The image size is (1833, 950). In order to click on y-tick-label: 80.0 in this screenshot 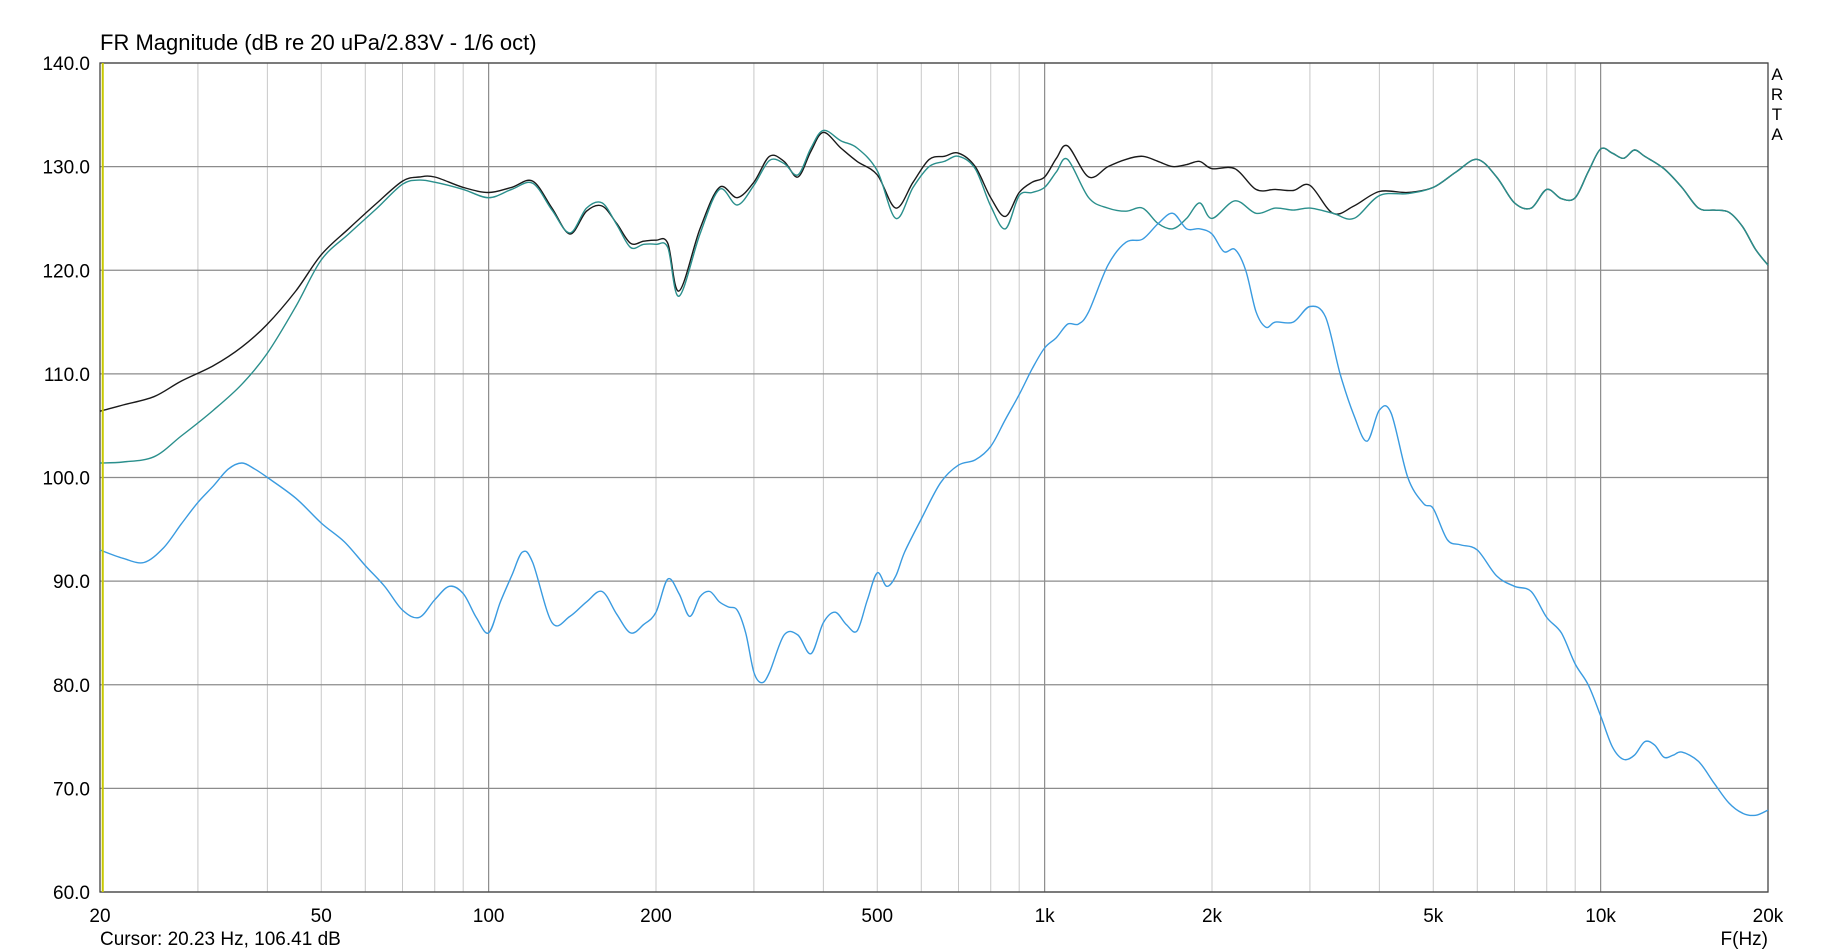, I will do `click(71, 686)`.